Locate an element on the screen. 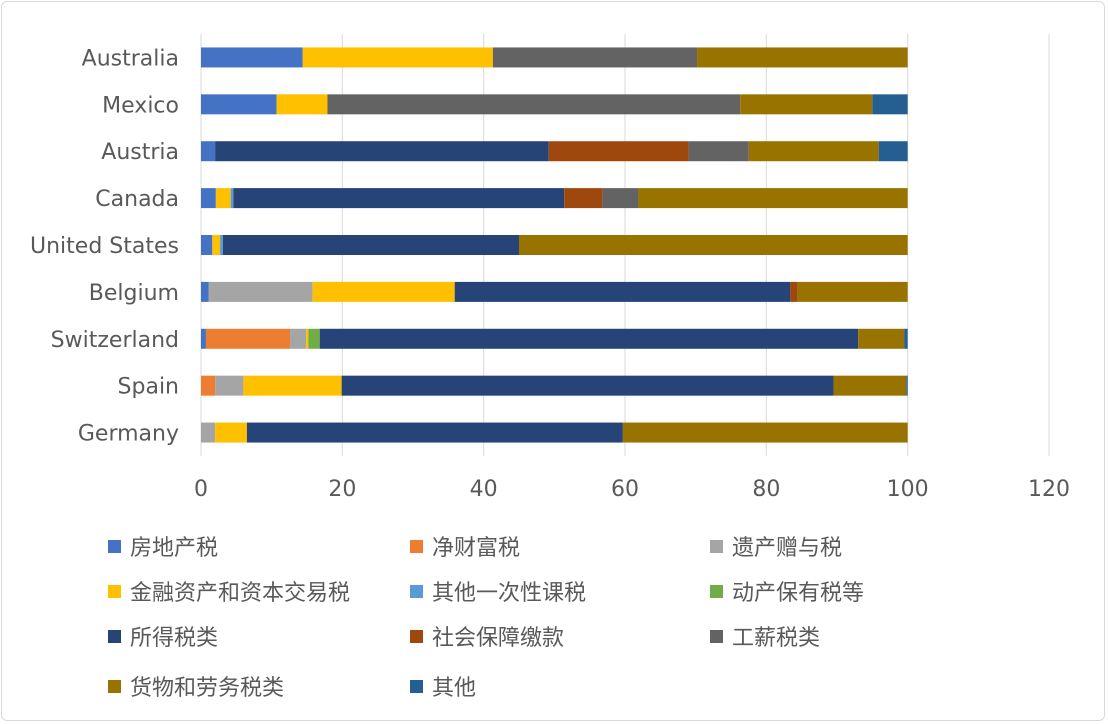  x-tick-label: 60 is located at coordinates (625, 489).